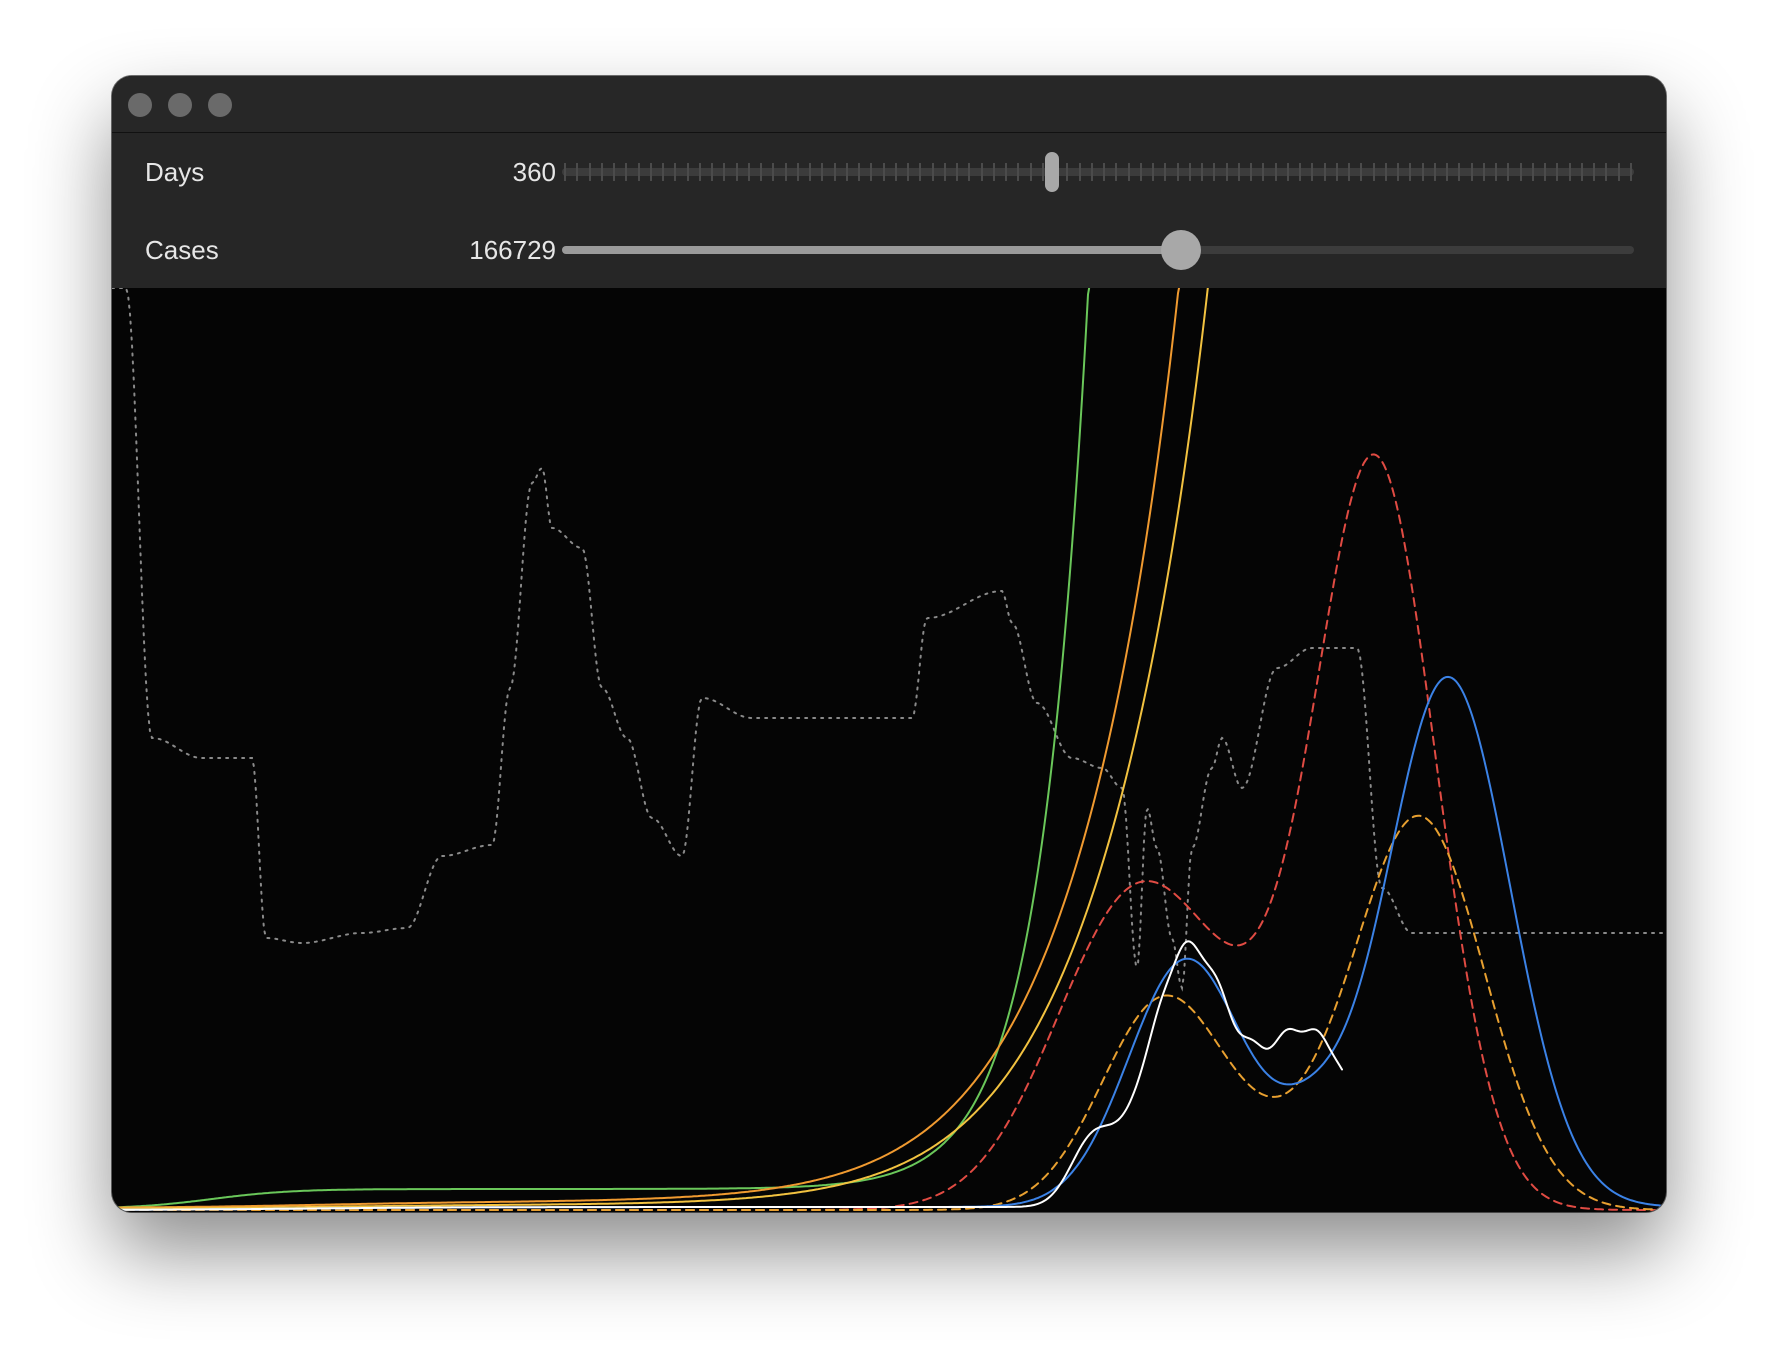 Image resolution: width=1772 pixels, height=1356 pixels. I want to click on days-row: Days 360, so click(889, 171).